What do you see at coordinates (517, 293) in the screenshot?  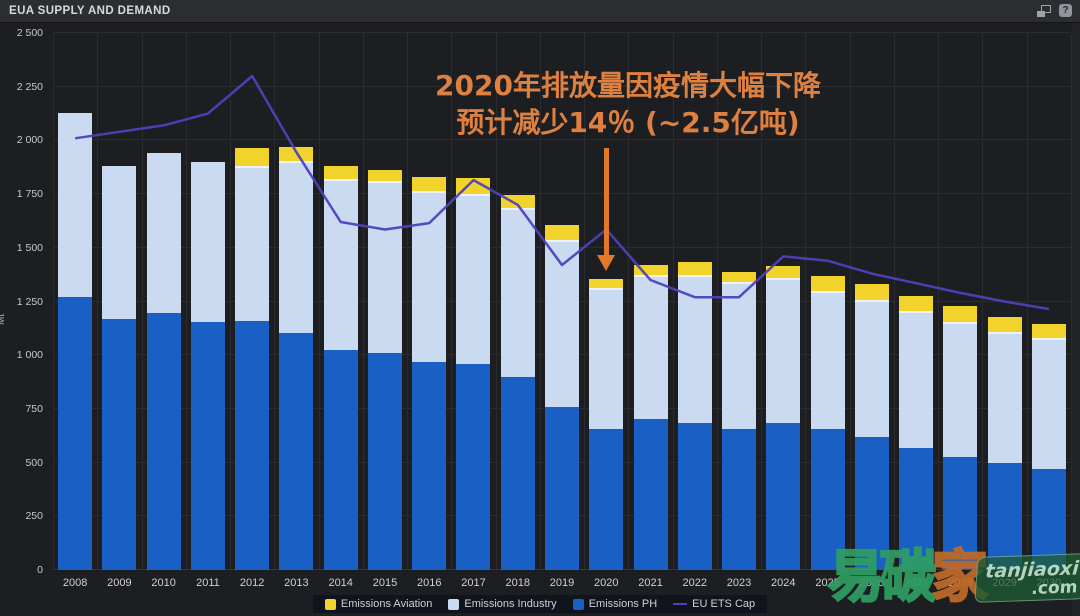 I see `bar-2018-emissions_industry` at bounding box center [517, 293].